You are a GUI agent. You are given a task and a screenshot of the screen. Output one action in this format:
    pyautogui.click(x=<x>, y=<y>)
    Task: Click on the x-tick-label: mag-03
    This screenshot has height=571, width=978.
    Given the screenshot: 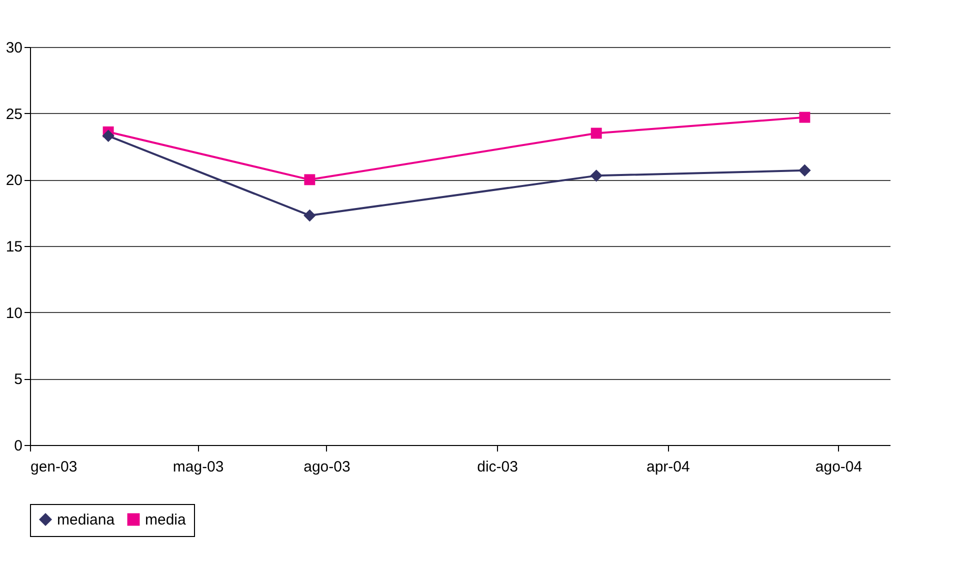 What is the action you would take?
    pyautogui.click(x=198, y=467)
    